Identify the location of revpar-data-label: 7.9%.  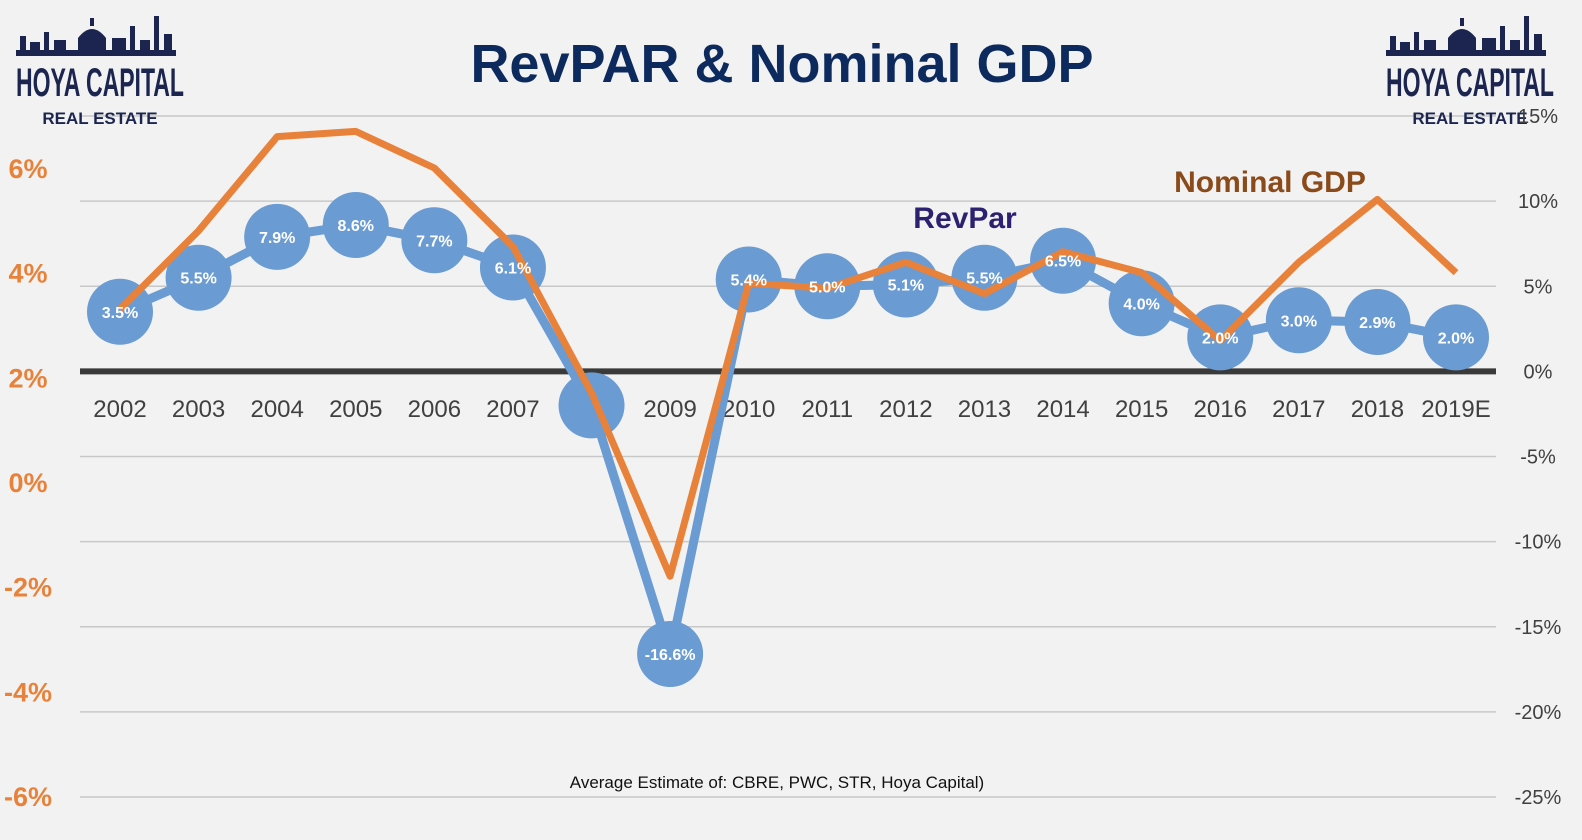
(277, 238).